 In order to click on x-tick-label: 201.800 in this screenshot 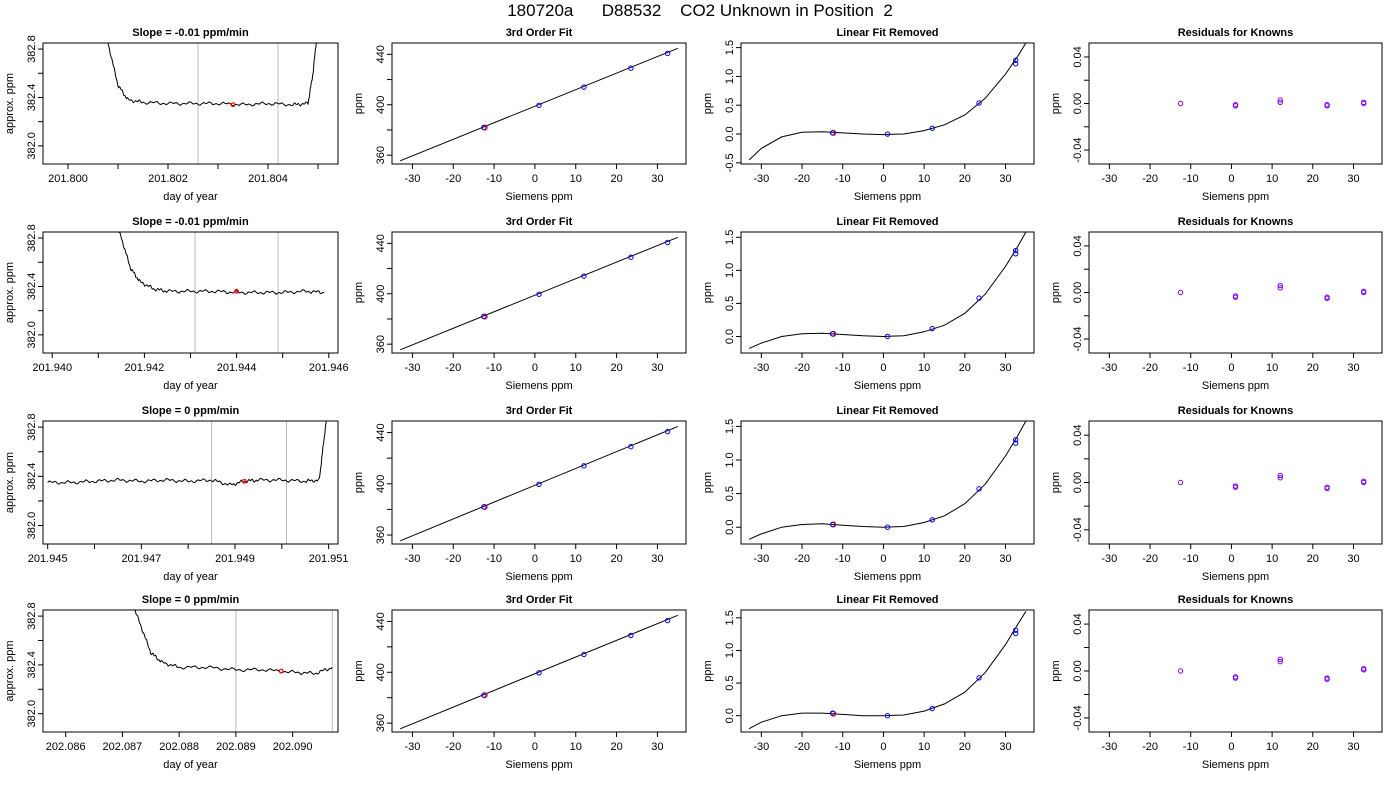, I will do `click(68, 179)`.